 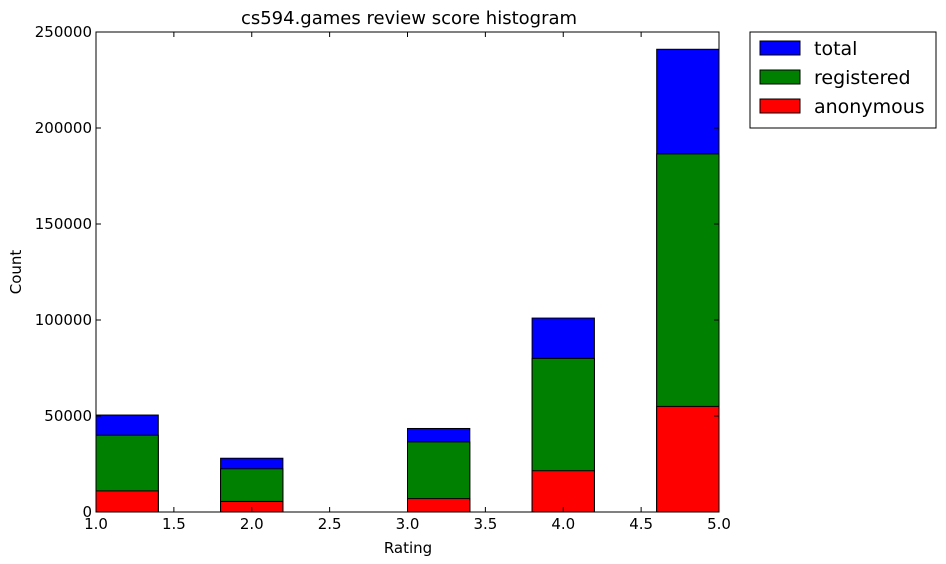 What do you see at coordinates (68, 416) in the screenshot?
I see `y-tick-label: 50000` at bounding box center [68, 416].